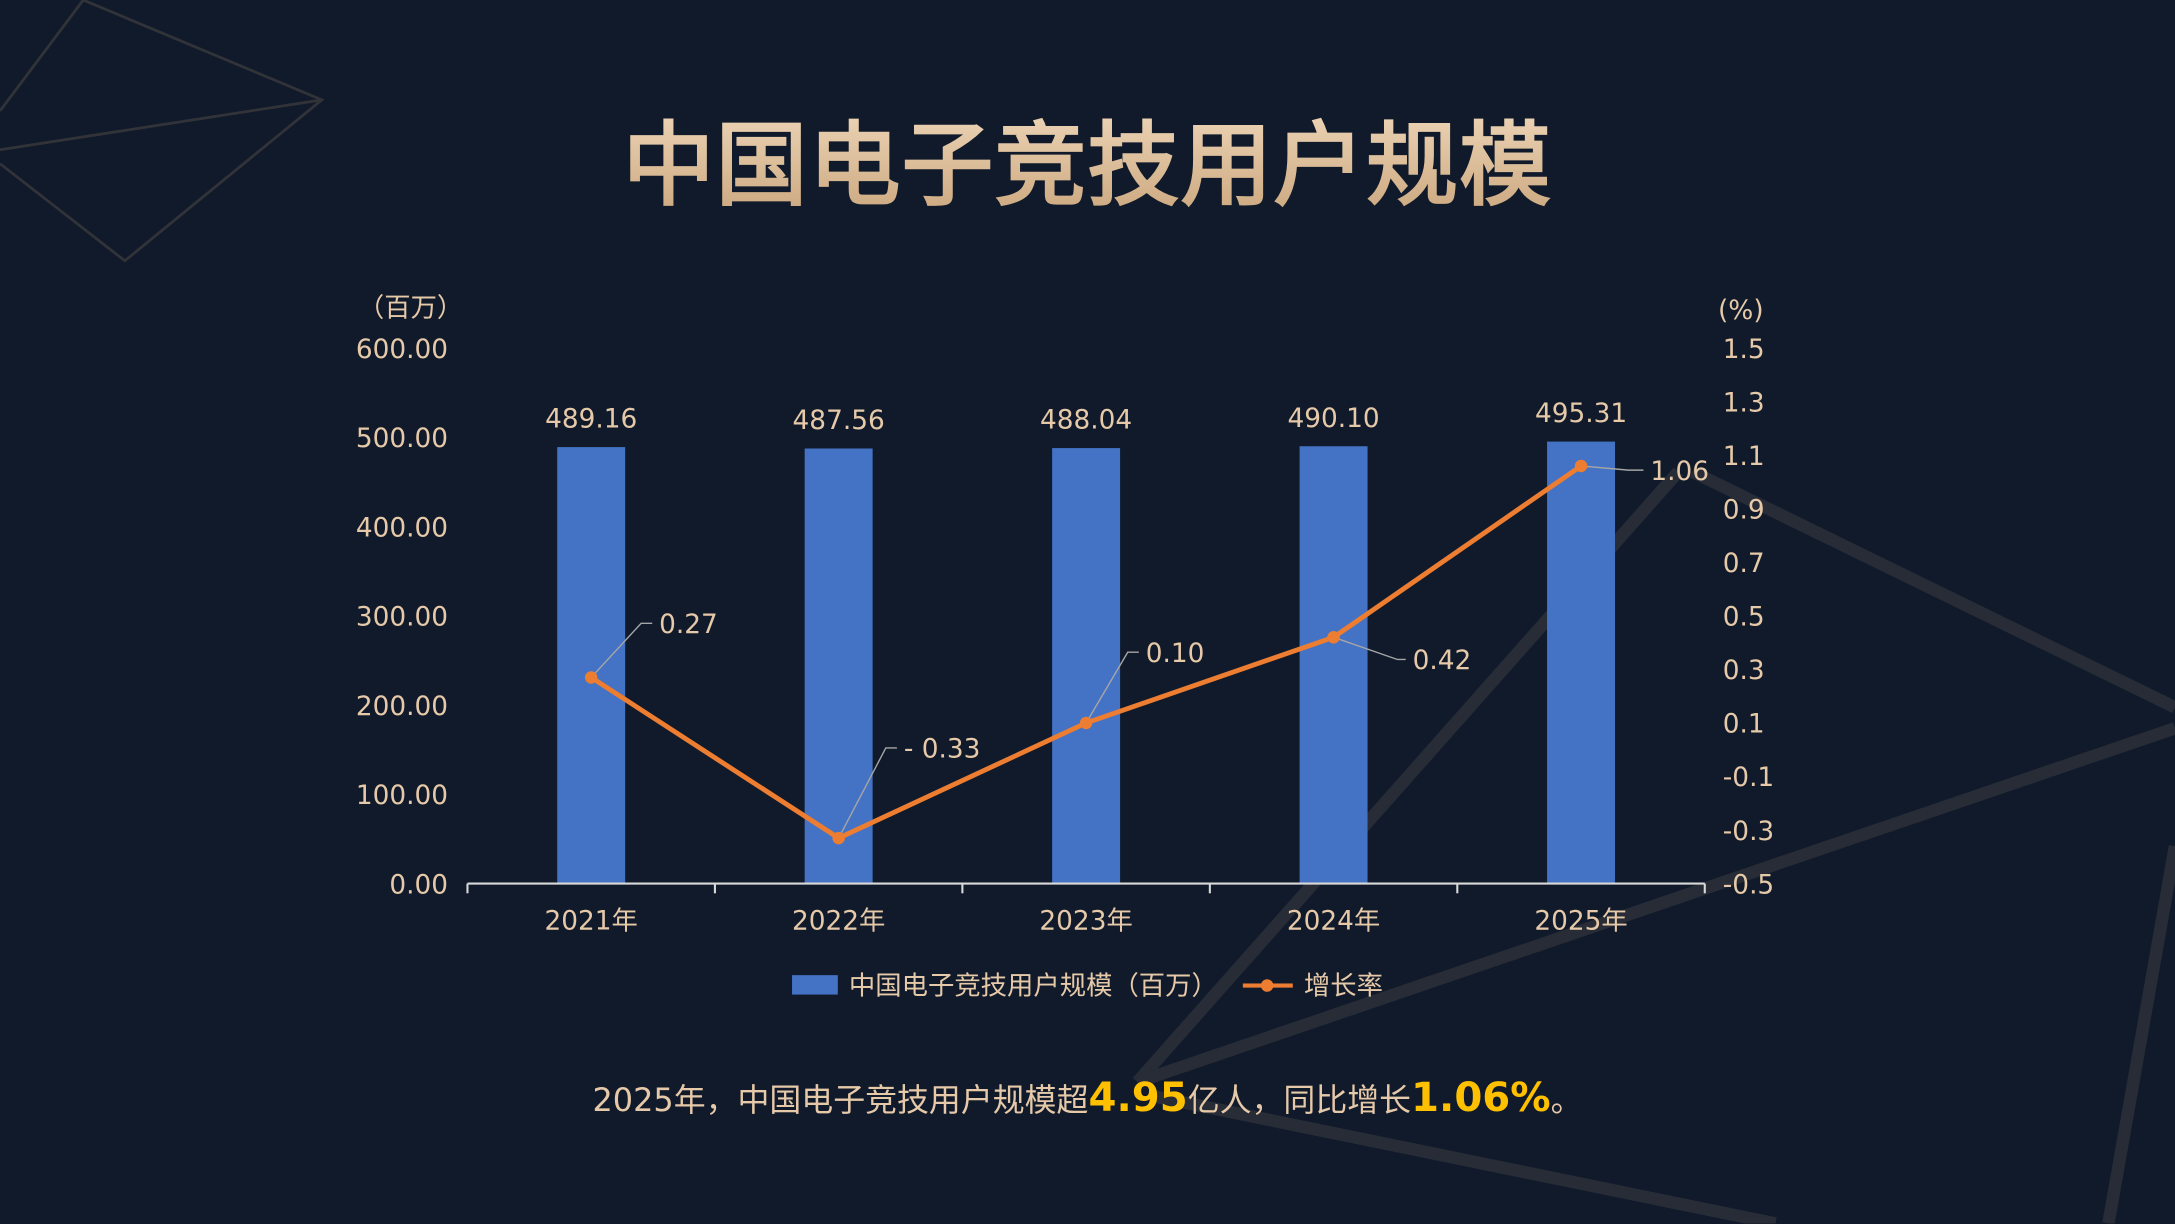  I want to click on right-axis-tick: 0.9, so click(1744, 511).